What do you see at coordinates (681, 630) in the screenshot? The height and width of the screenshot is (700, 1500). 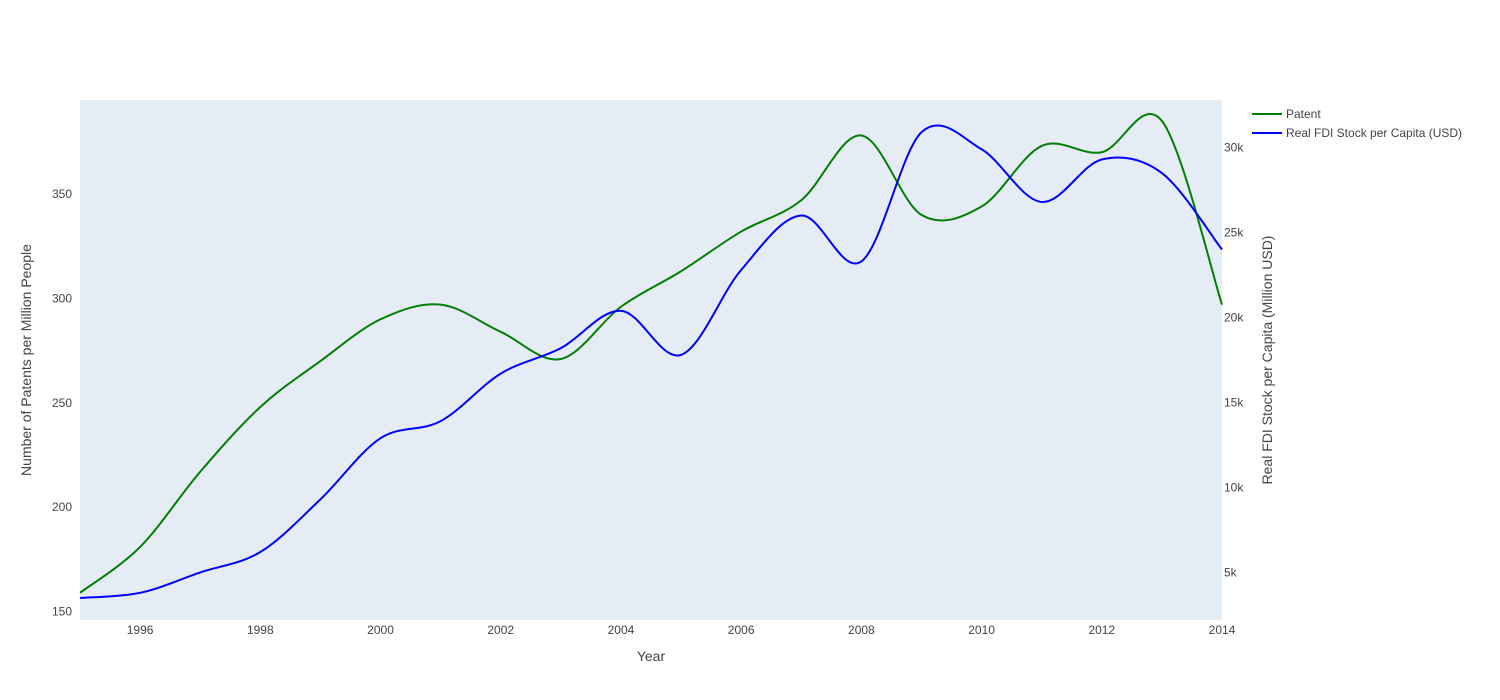 I see `x-axis-ticks: 1996 1998 2000 2002 2004 2006 2008 2010 2012 2014` at bounding box center [681, 630].